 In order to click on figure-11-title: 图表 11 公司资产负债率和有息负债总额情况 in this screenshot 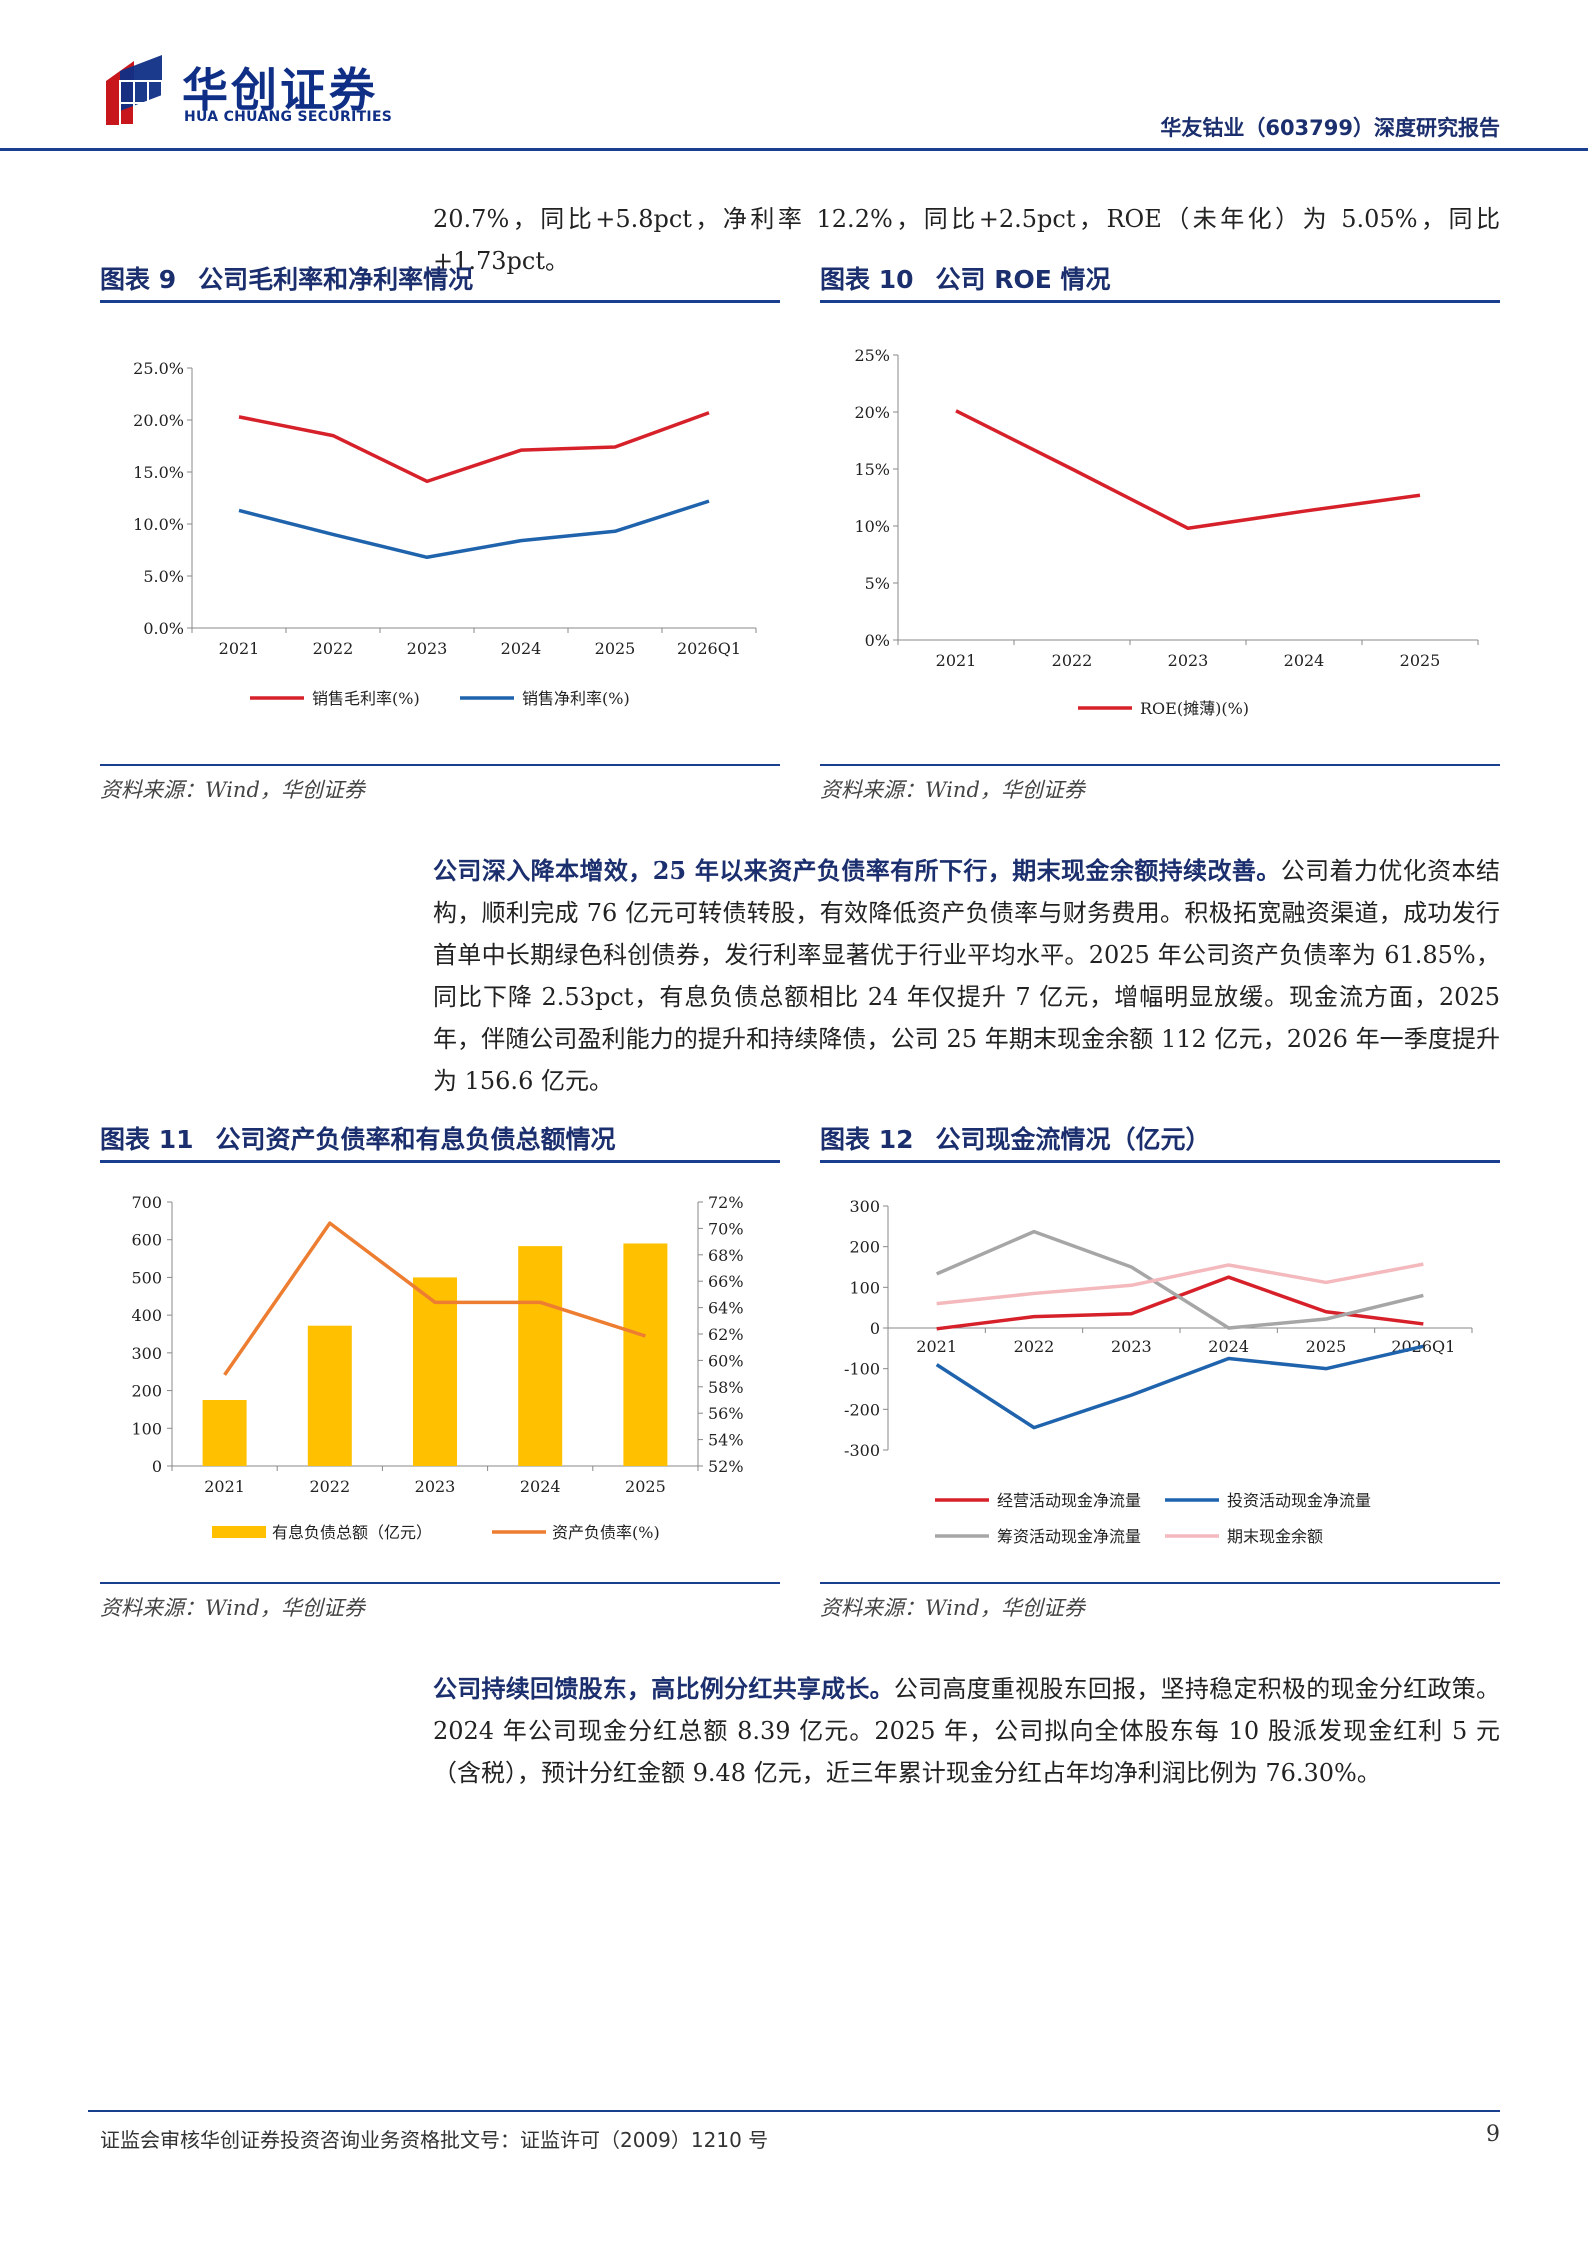, I will do `click(440, 1141)`.